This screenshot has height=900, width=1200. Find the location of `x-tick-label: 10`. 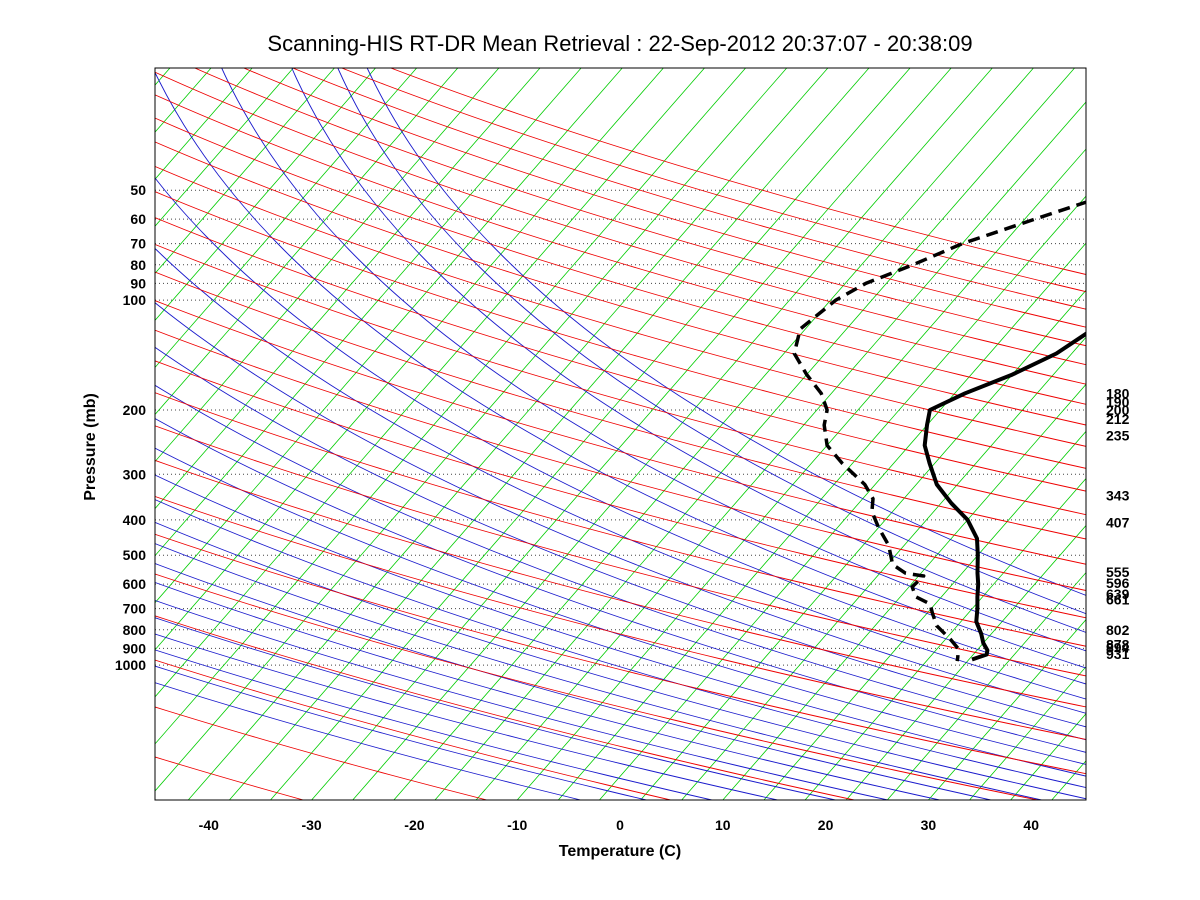

x-tick-label: 10 is located at coordinates (723, 825).